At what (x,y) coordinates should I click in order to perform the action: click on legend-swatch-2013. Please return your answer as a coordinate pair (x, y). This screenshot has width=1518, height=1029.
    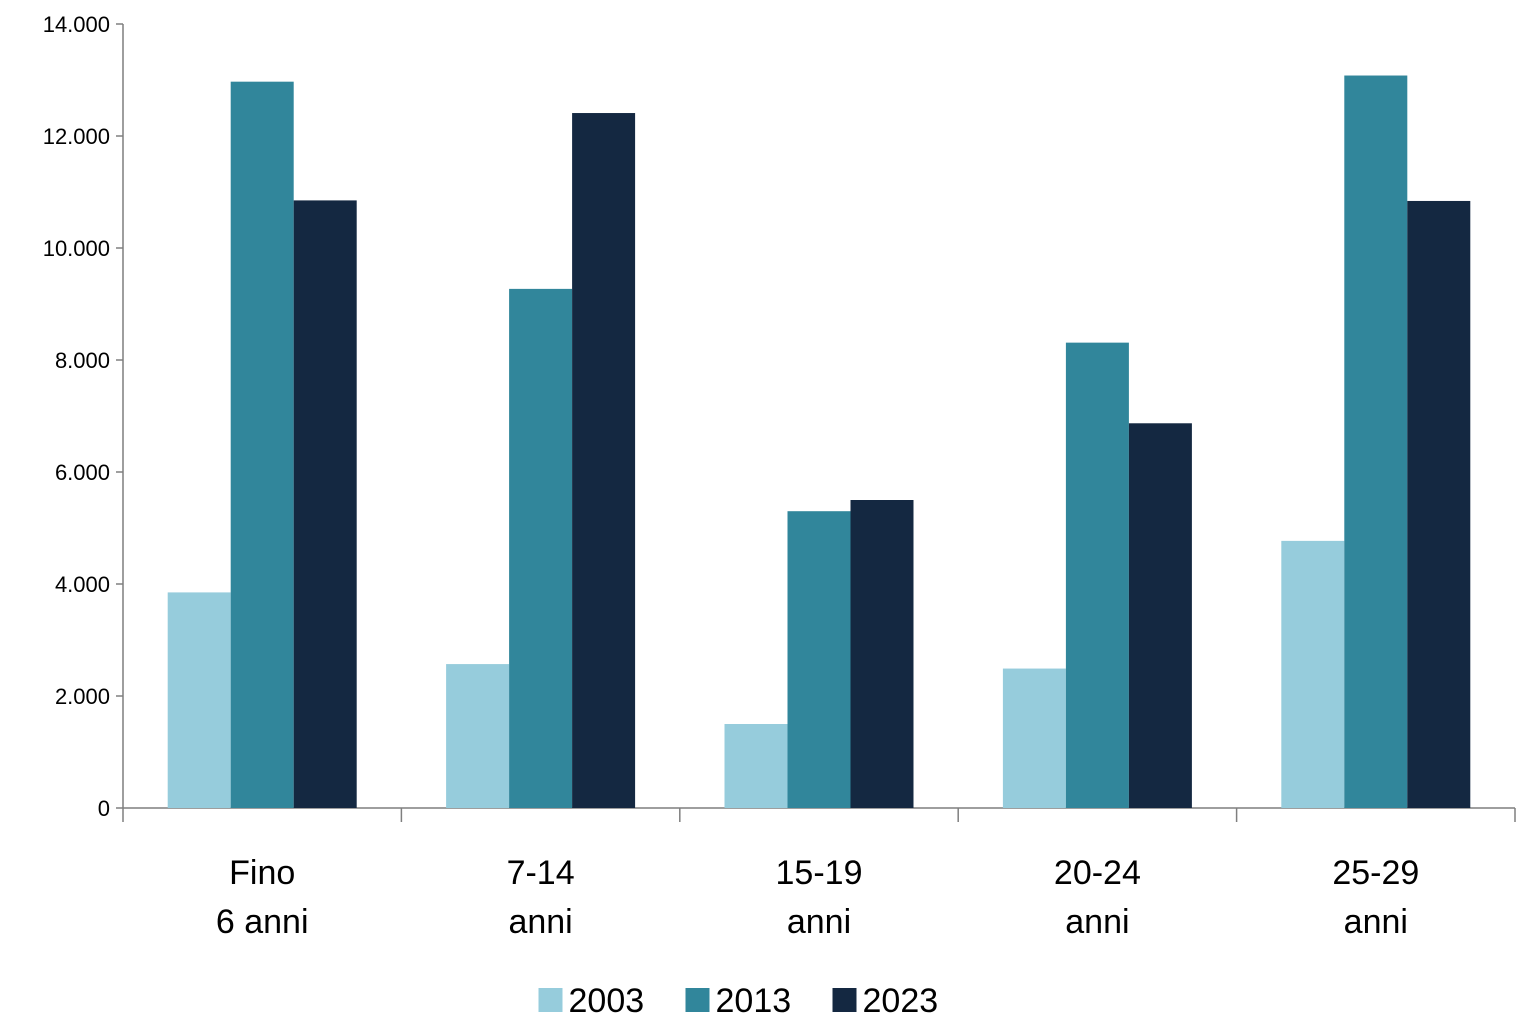
    Looking at the image, I should click on (697, 1000).